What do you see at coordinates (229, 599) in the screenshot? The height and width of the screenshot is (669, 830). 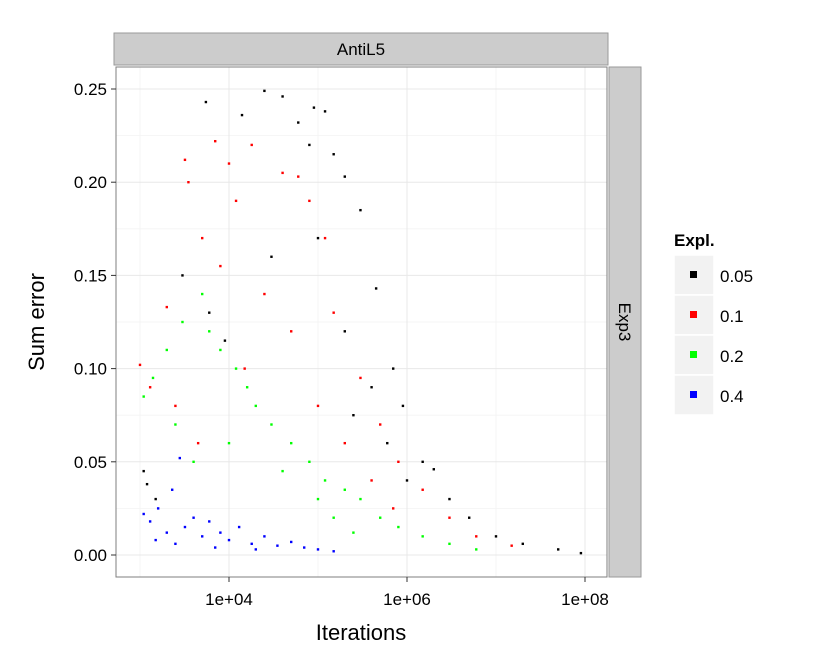 I see `x-tick-label: 1e+04` at bounding box center [229, 599].